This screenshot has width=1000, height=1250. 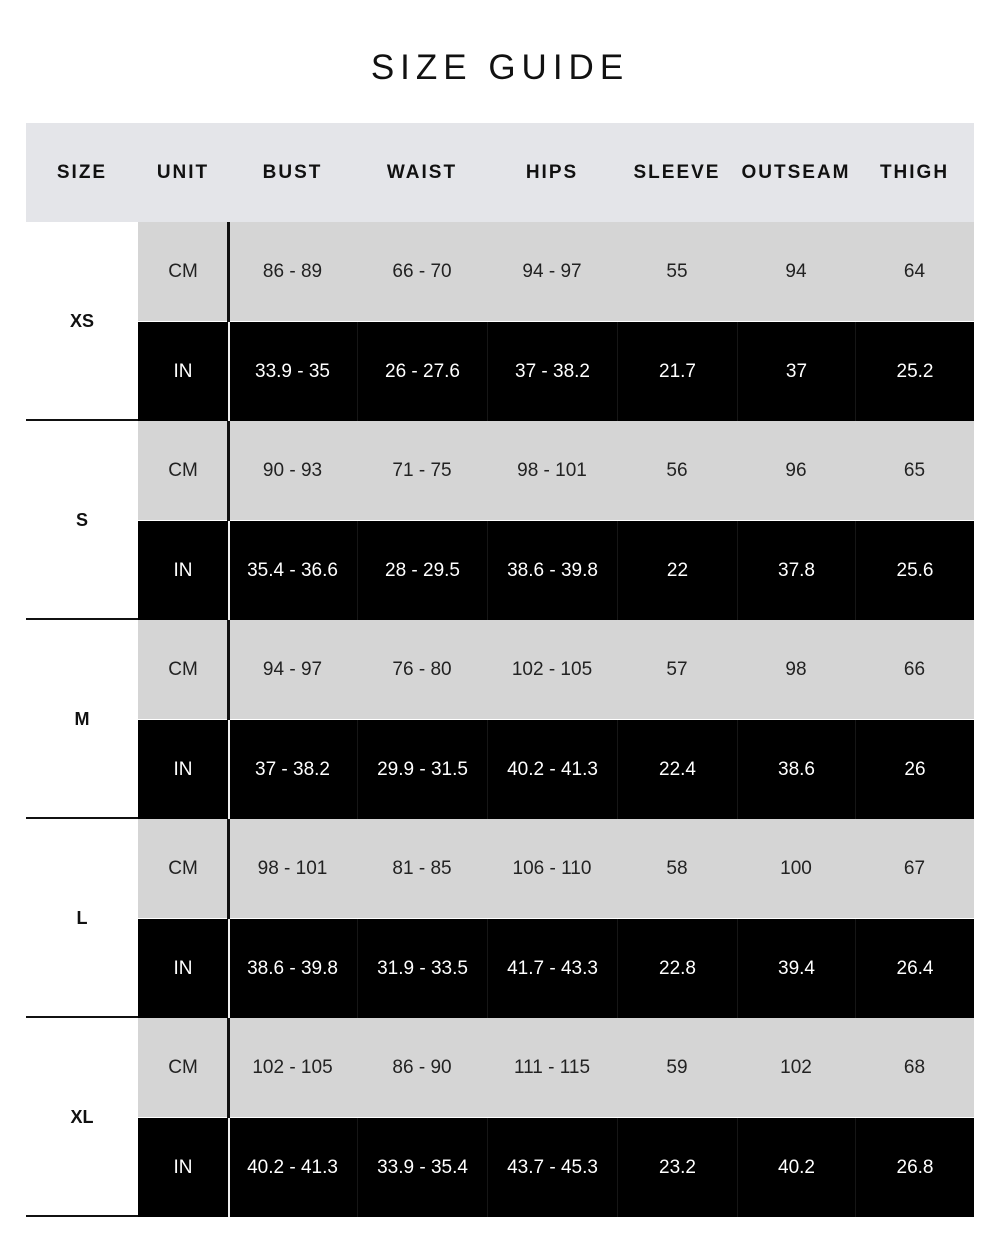 I want to click on value-cell-thigh: 25.2, so click(x=914, y=371).